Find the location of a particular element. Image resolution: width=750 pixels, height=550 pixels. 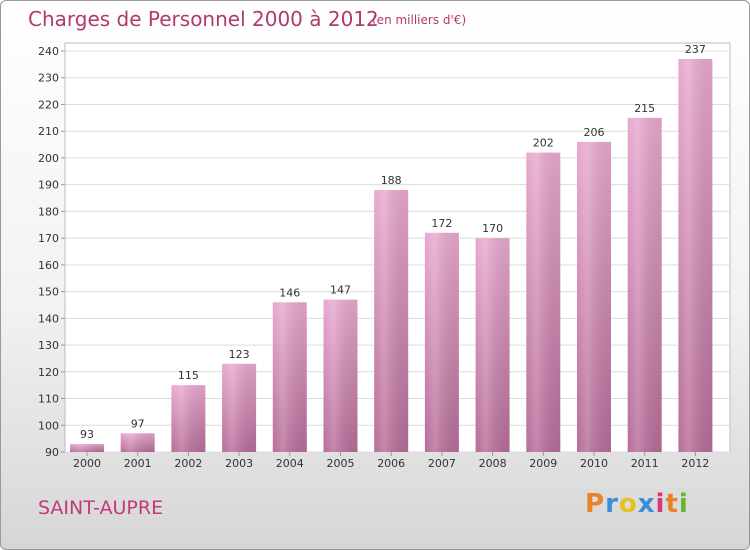

y-tick-label: 240 is located at coordinates (48, 51).